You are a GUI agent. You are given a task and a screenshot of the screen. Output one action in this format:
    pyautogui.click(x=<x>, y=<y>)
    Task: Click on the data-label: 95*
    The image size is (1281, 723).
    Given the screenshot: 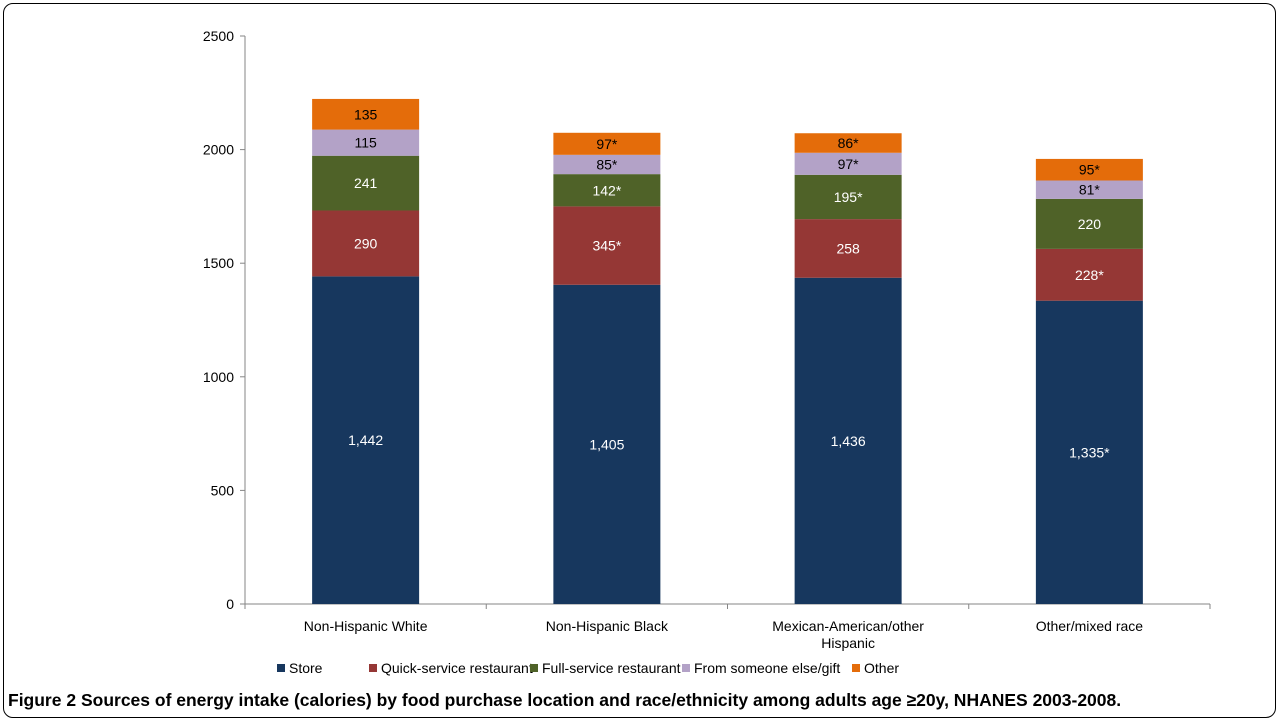 What is the action you would take?
    pyautogui.click(x=1090, y=170)
    